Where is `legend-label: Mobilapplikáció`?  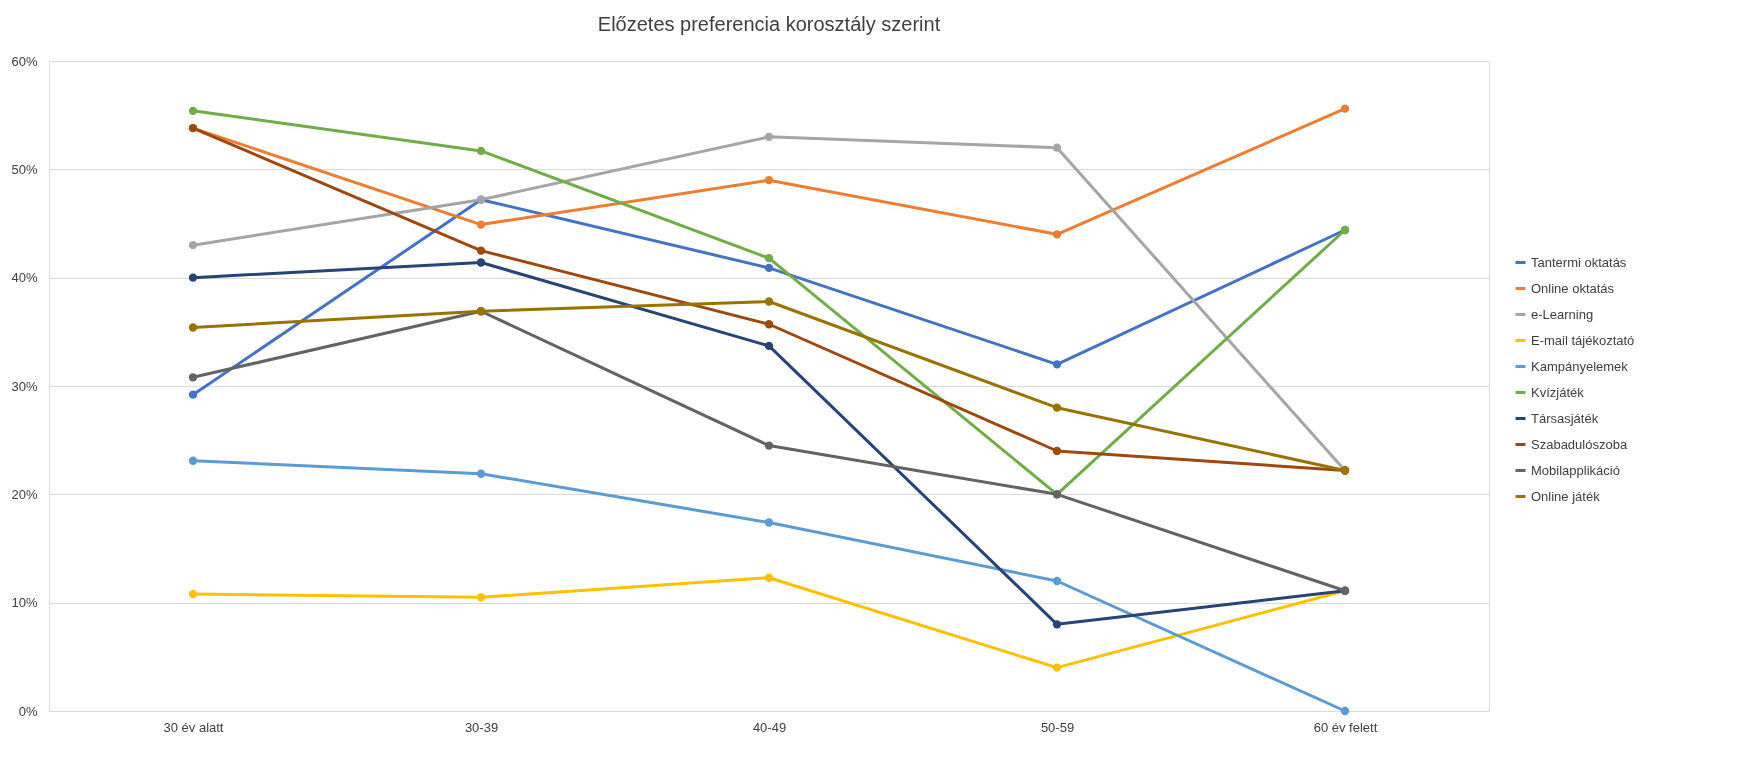
legend-label: Mobilapplikáció is located at coordinates (1575, 470).